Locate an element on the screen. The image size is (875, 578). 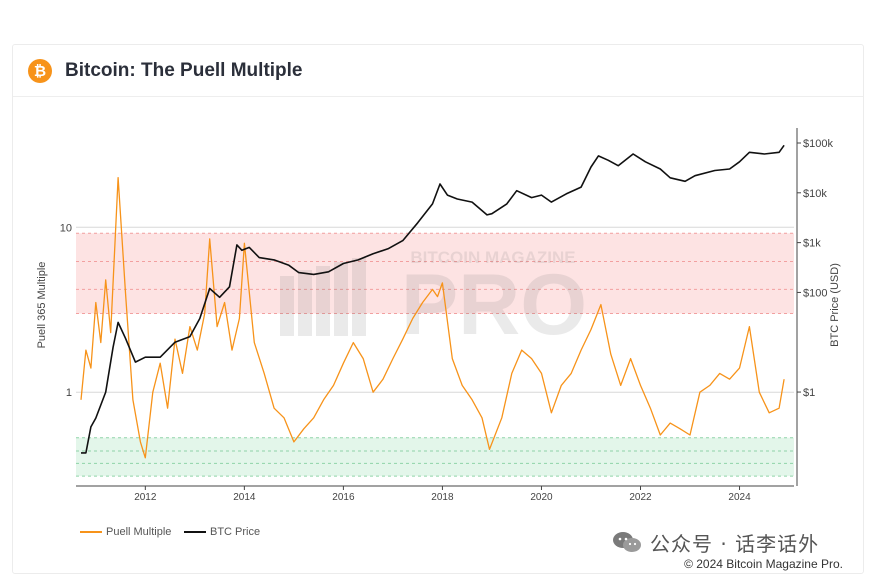
y-axis-left-label: Puell 365 Multiple is located at coordinates (42, 305).